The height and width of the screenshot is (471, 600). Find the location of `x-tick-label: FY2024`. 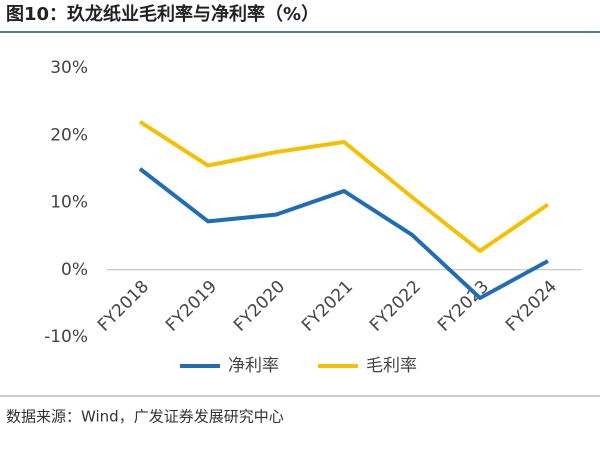

x-tick-label: FY2024 is located at coordinates (531, 306).